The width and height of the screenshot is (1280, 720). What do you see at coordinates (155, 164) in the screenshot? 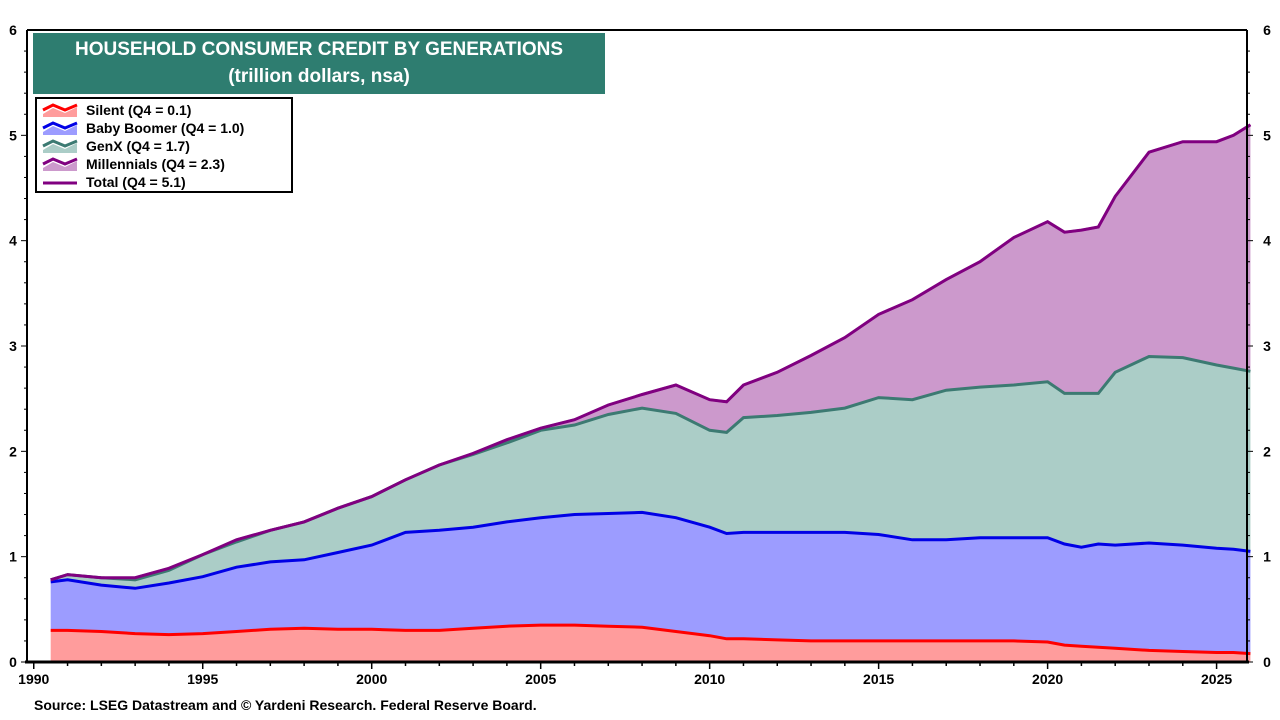
I see `legend-label-millennials: Millennials (Q4 = 2.3)` at bounding box center [155, 164].